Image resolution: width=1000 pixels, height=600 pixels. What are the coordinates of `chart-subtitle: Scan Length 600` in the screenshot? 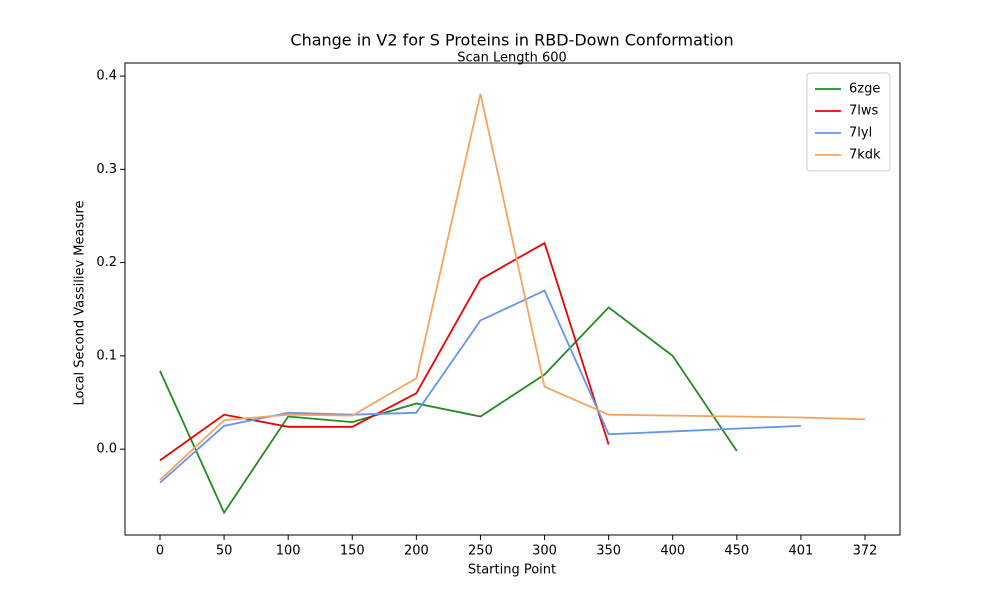 It's located at (512, 58).